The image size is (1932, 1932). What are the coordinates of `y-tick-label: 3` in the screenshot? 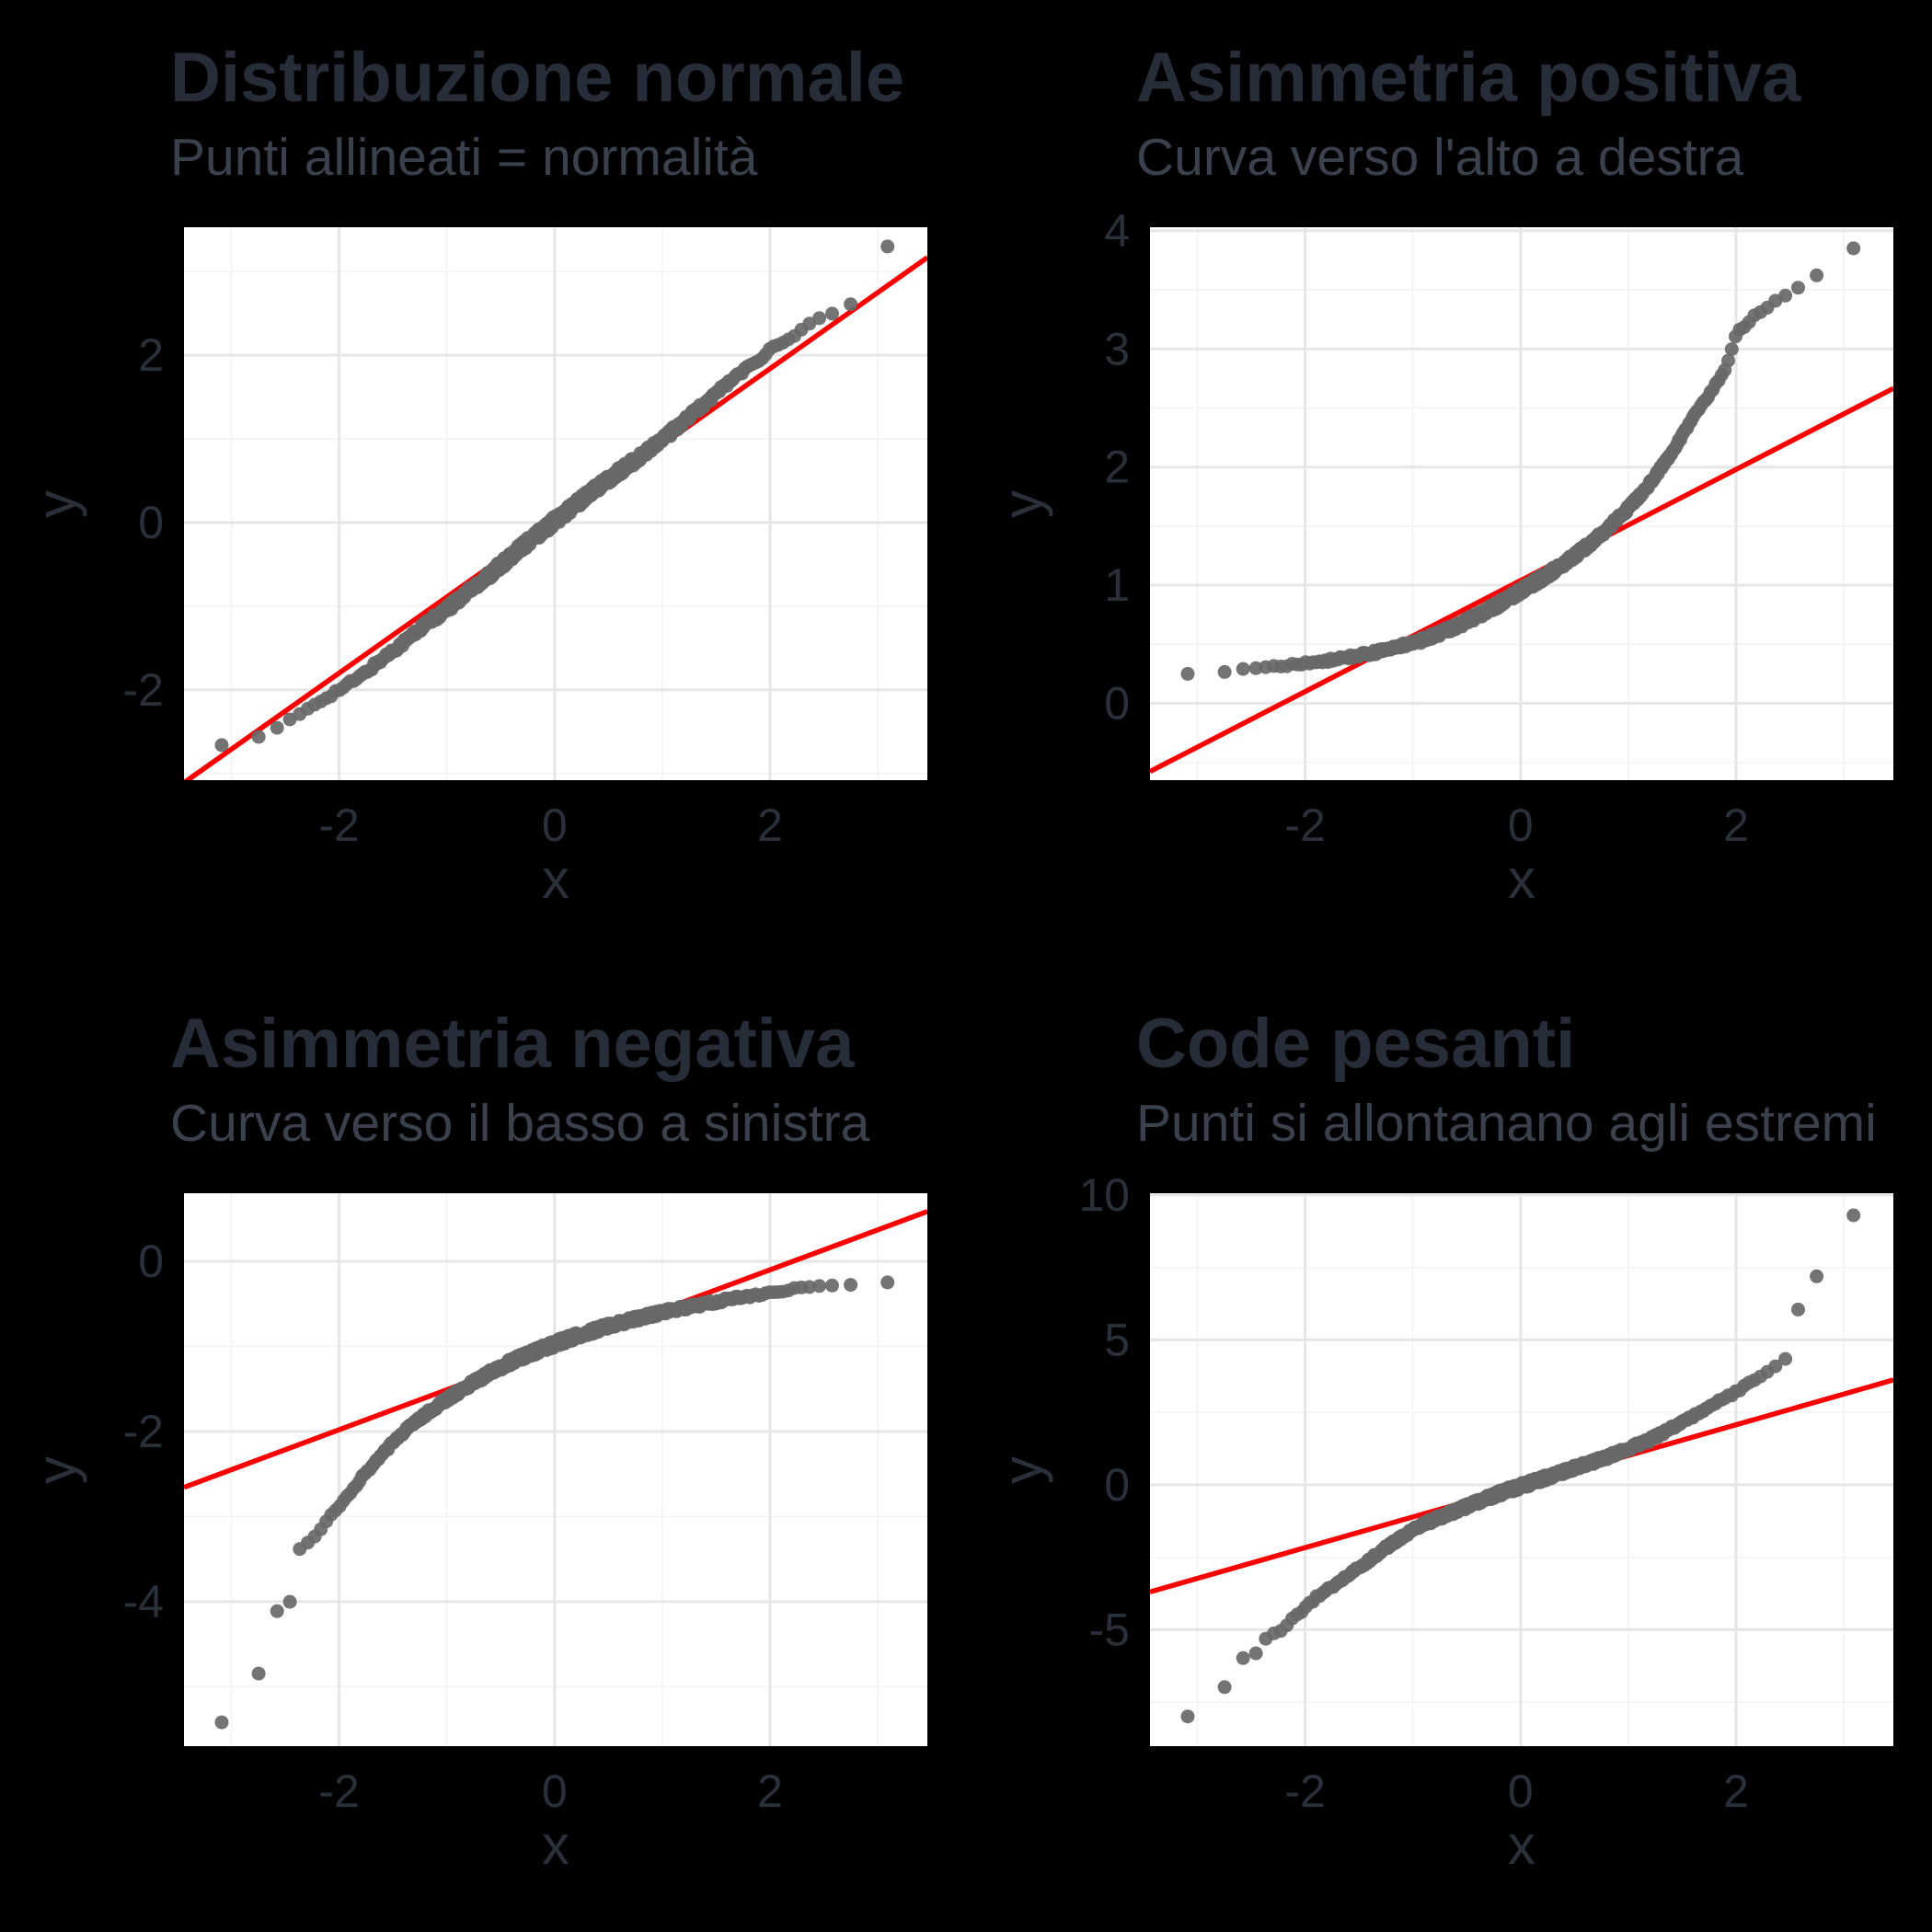 It's located at (1117, 348).